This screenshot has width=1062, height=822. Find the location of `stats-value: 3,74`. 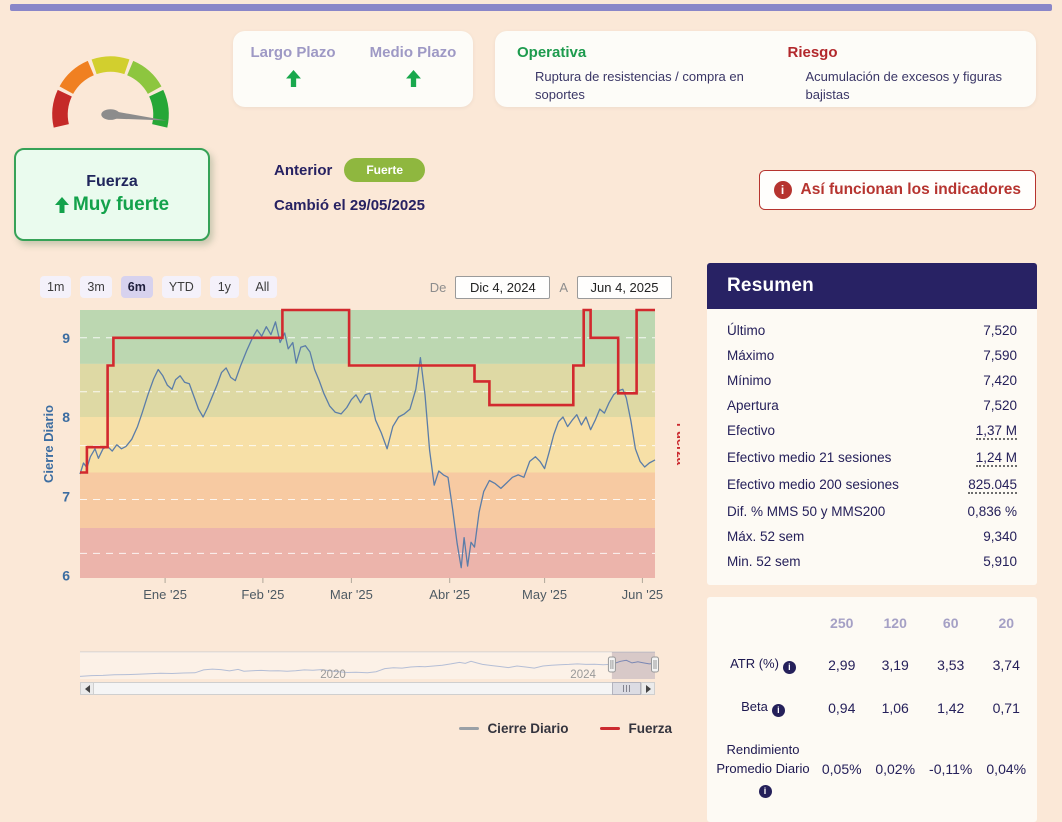

stats-value: 3,74 is located at coordinates (1006, 664).